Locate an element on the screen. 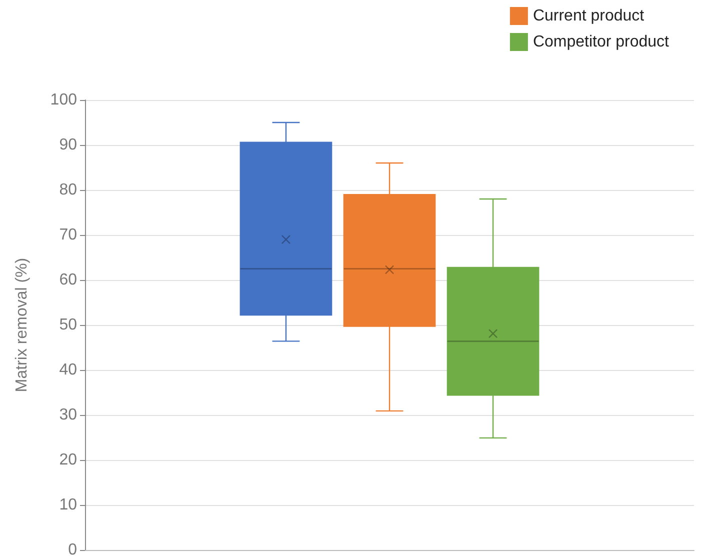 Image resolution: width=709 pixels, height=560 pixels. y-tick-label: 60 is located at coordinates (68, 280).